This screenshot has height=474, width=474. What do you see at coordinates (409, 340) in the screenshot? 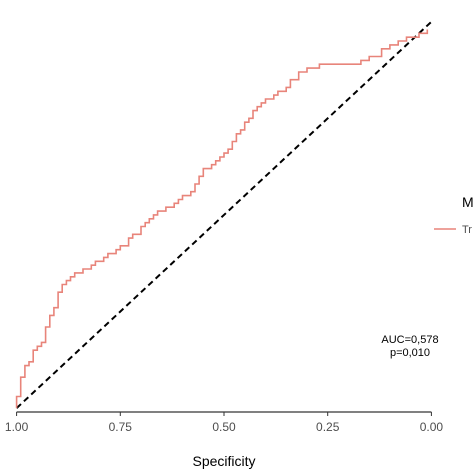
I see `auc-annotation: AUC=0,578` at bounding box center [409, 340].